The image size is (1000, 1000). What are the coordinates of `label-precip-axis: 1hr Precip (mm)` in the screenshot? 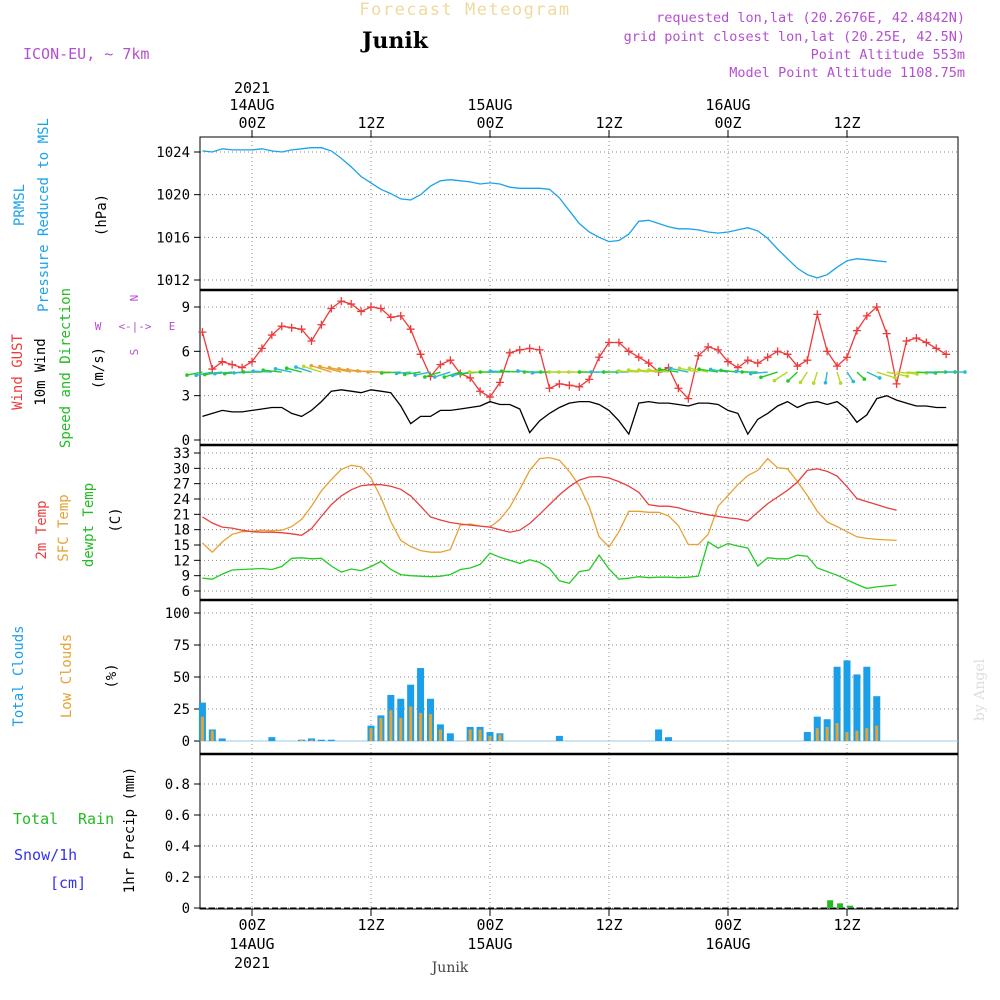 It's located at (130, 830).